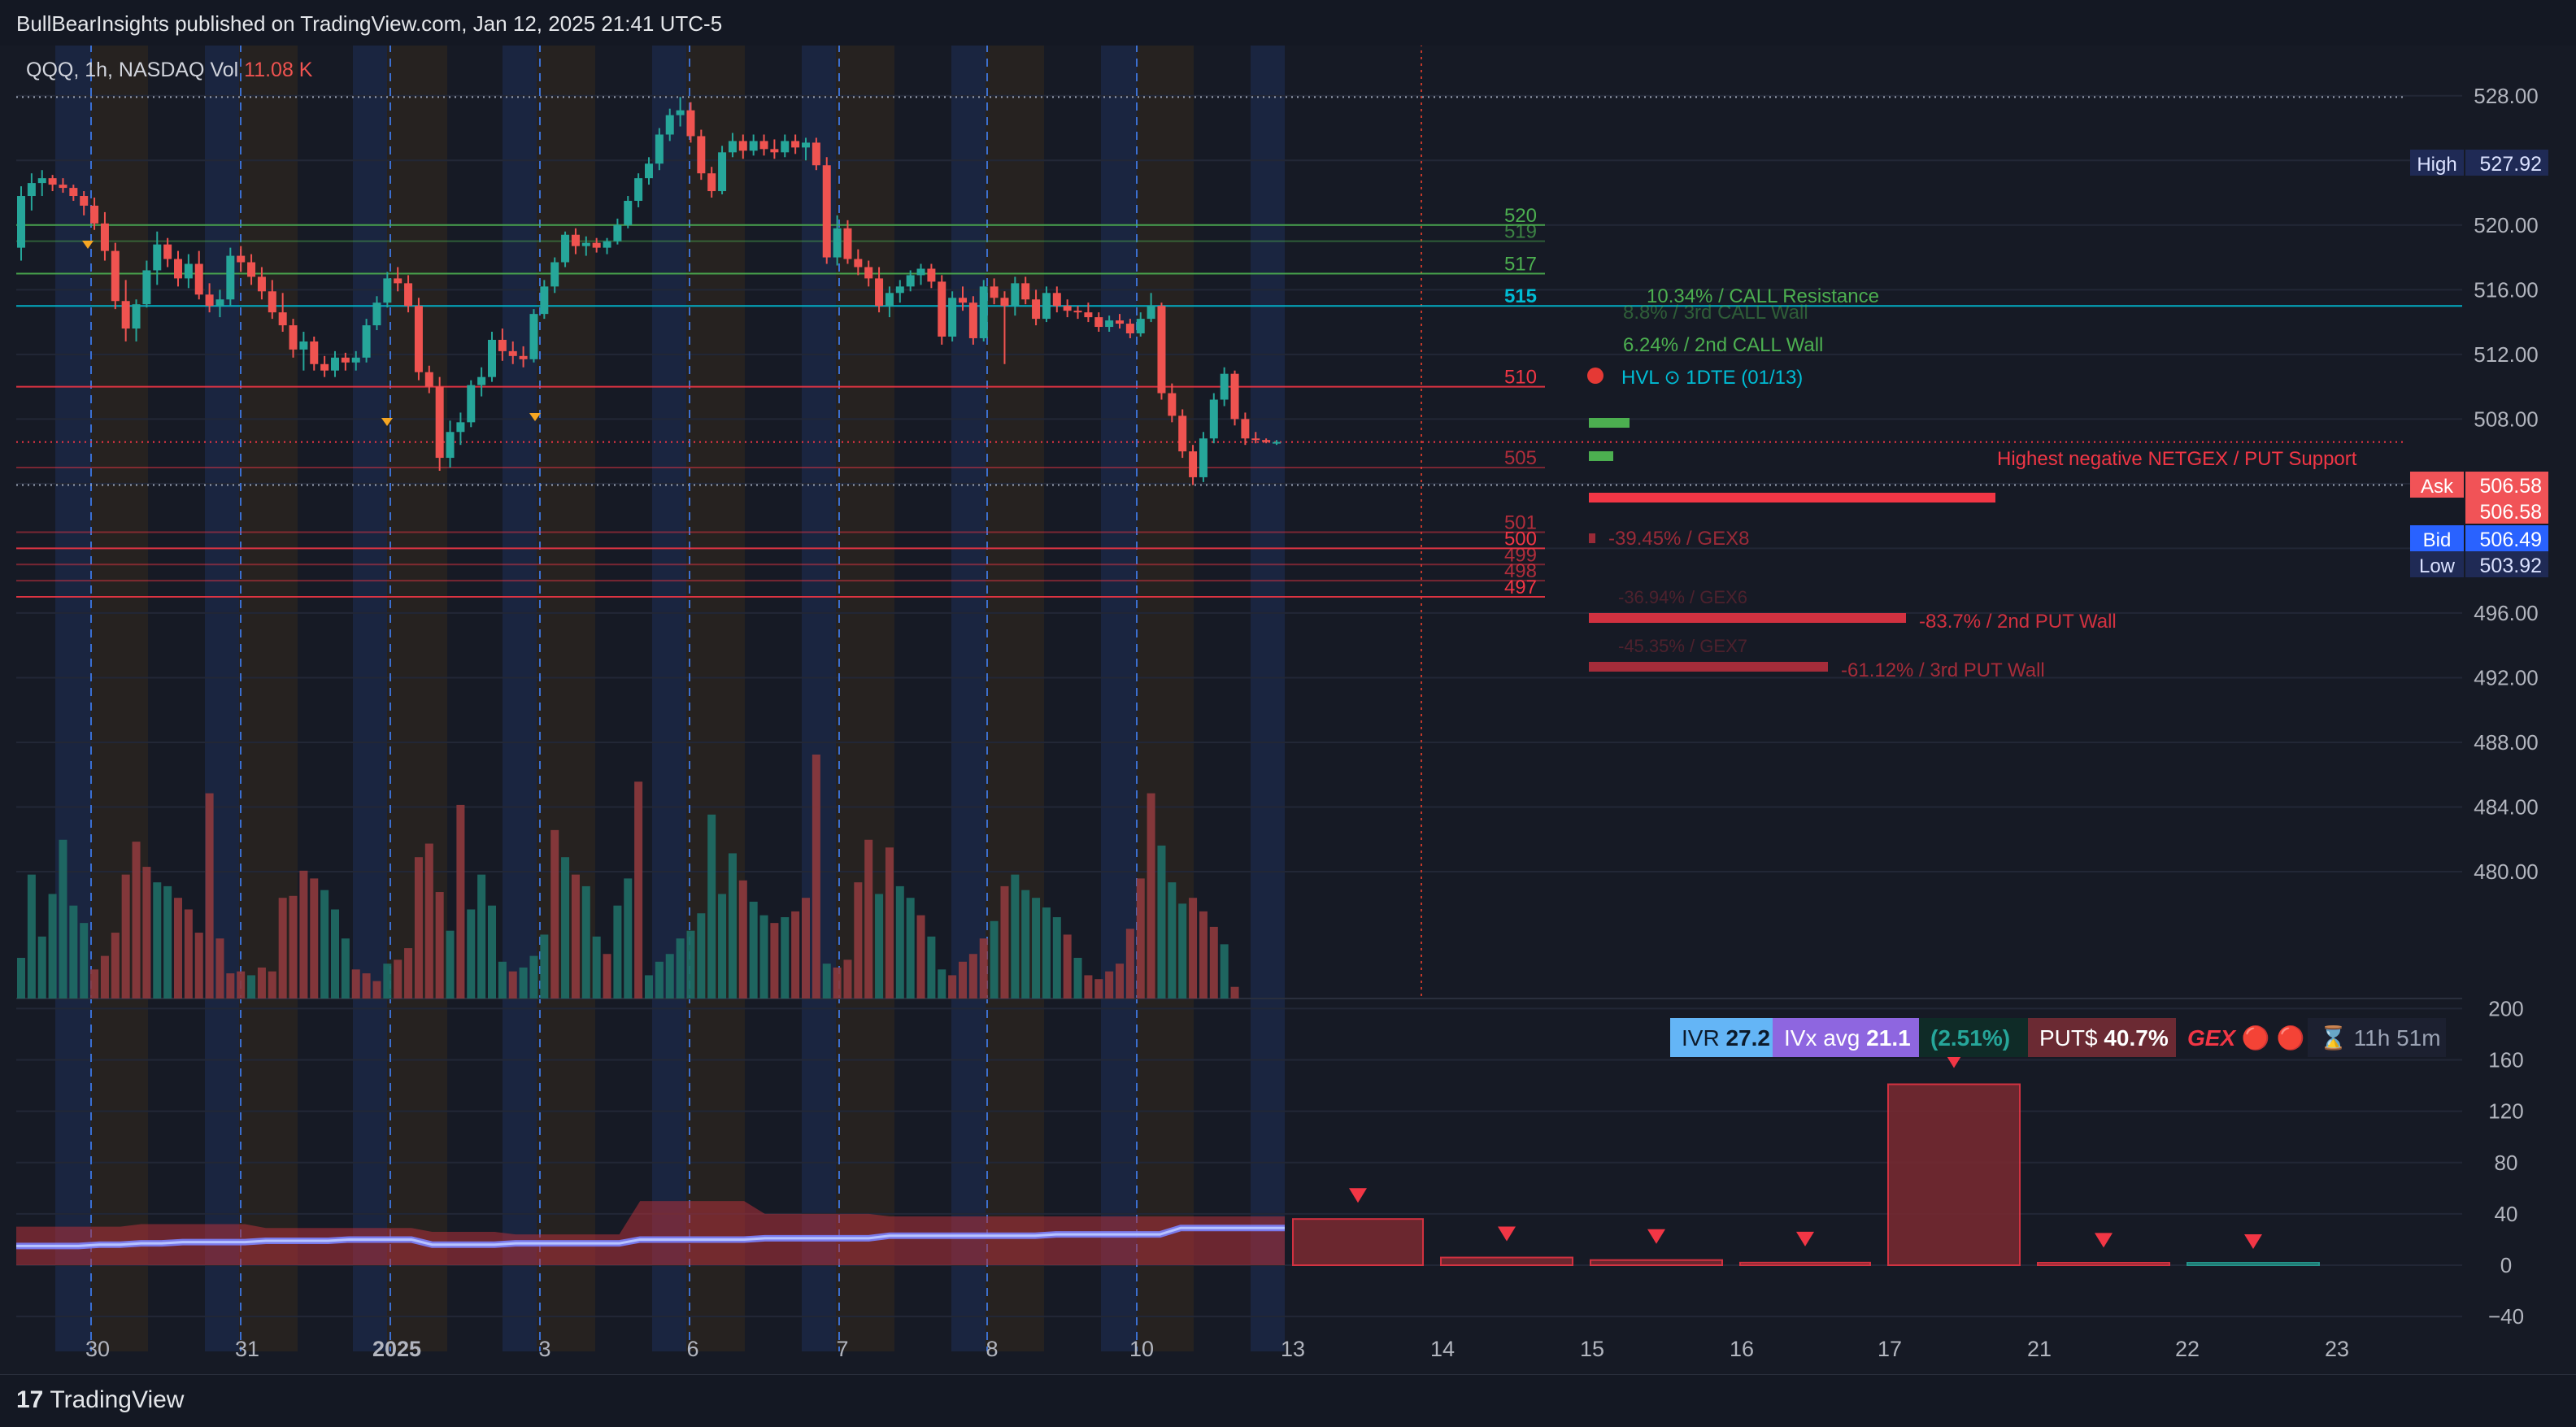  I want to click on indicator-badge-text: PUT$ 40.7%, so click(2104, 1038).